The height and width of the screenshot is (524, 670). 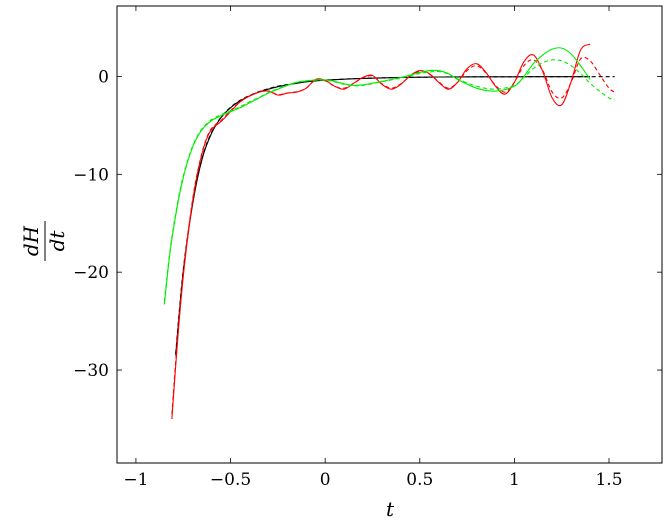 What do you see at coordinates (419, 480) in the screenshot?
I see `x-tick-label: 0.5` at bounding box center [419, 480].